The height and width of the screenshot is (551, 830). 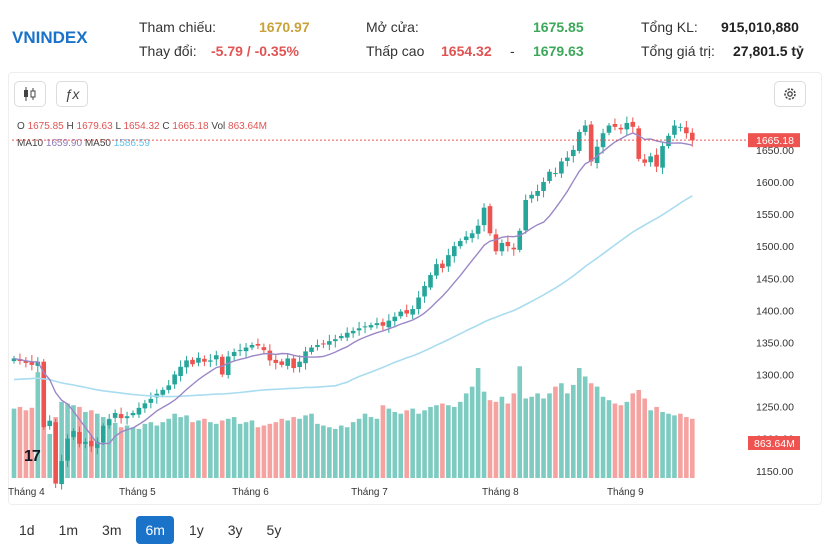 What do you see at coordinates (395, 51) in the screenshot?
I see `range-label: Thấp cao` at bounding box center [395, 51].